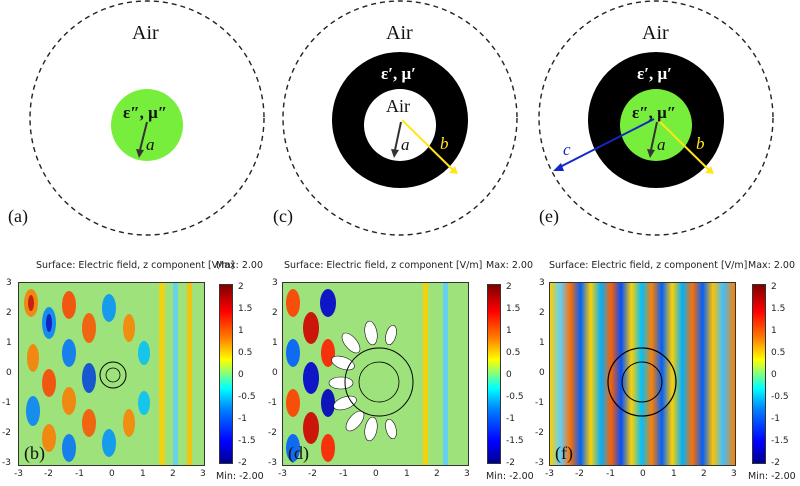 The width and height of the screenshot is (800, 486). Describe the element at coordinates (564, 453) in the screenshot. I see `panel-tag-f: (f)` at that location.